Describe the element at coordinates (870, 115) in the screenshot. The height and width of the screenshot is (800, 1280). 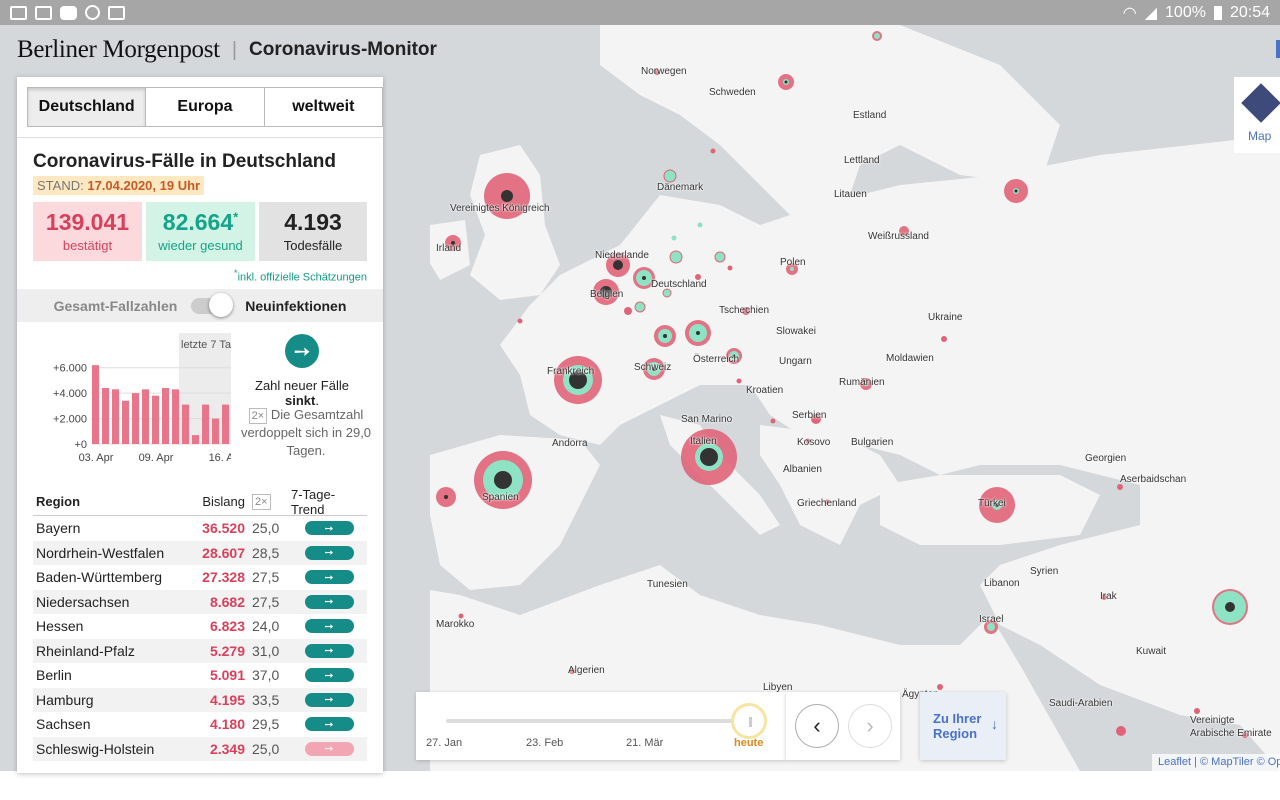
I see `map-label: Estland` at that location.